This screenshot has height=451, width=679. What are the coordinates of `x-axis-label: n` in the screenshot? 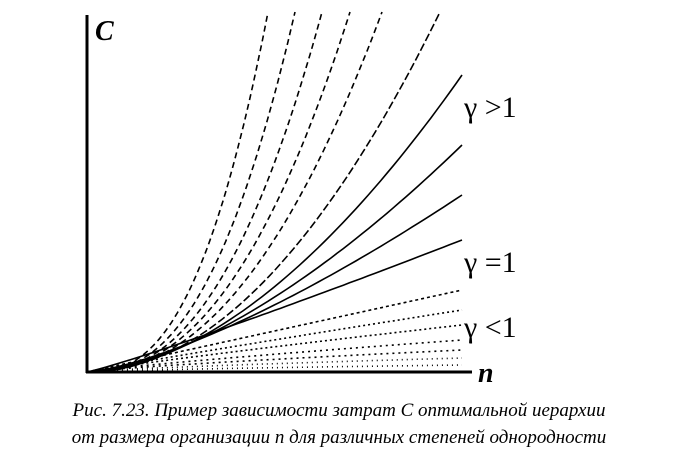 It's located at (486, 373).